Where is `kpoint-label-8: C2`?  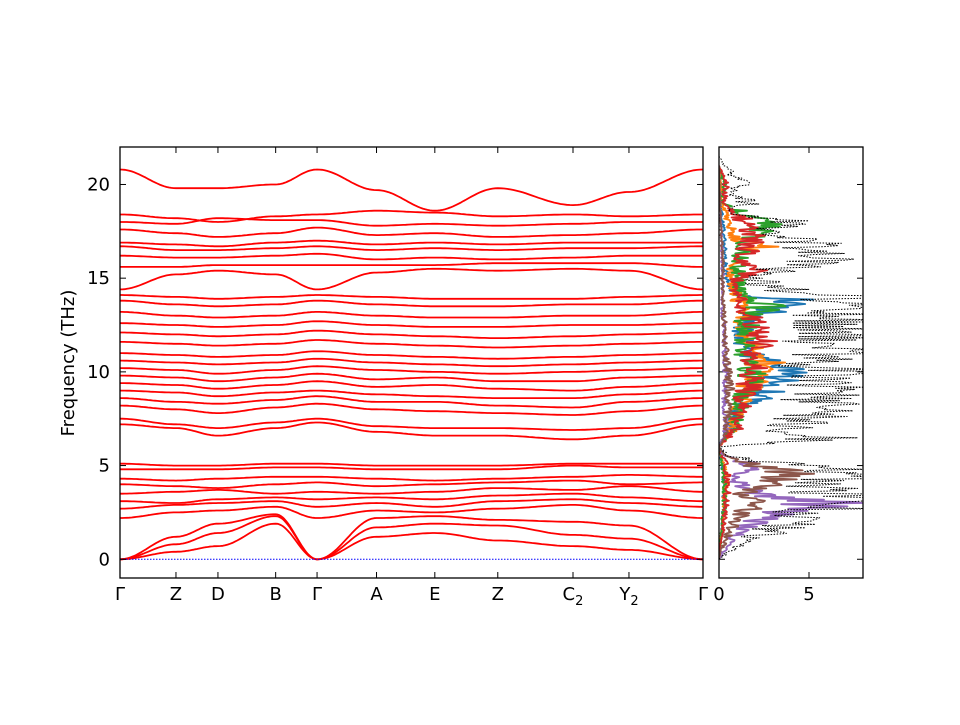
kpoint-label-8: C2 is located at coordinates (573, 596).